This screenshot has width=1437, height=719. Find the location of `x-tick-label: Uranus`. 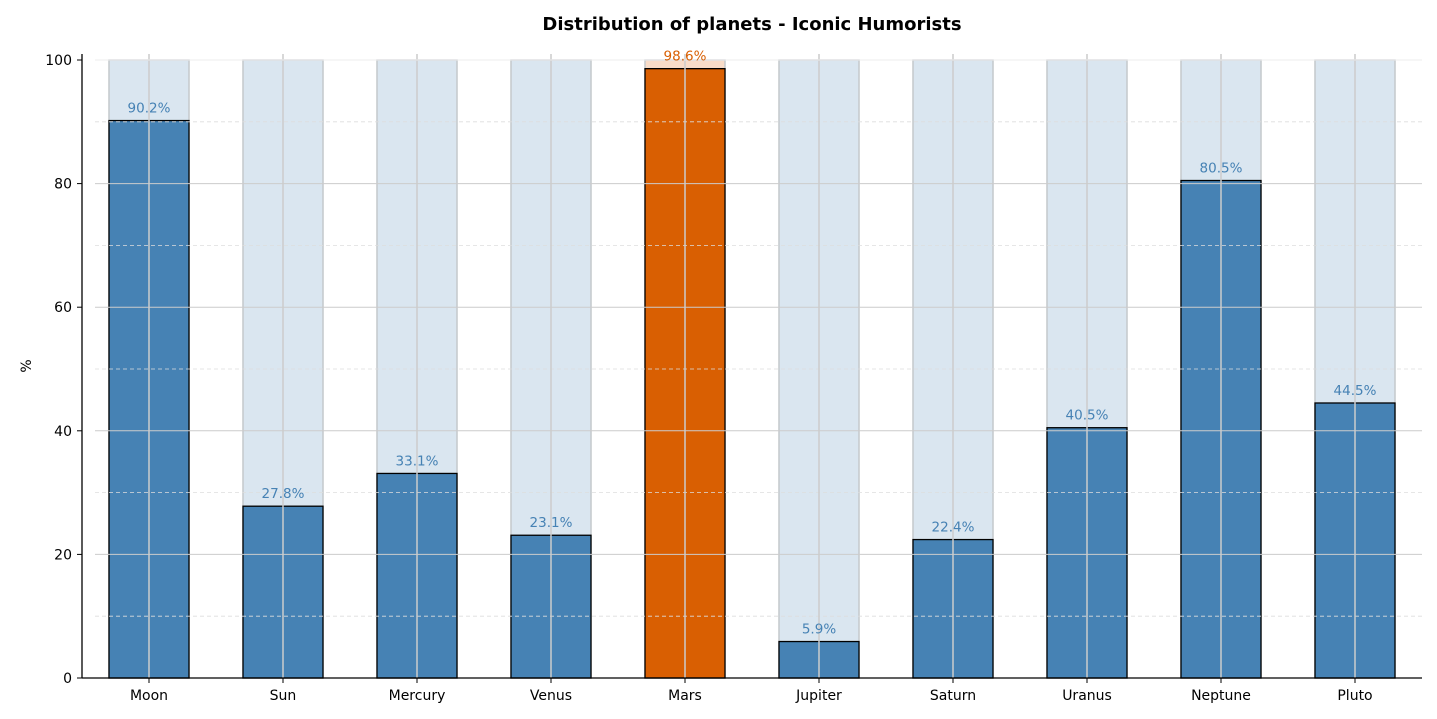

x-tick-label: Uranus is located at coordinates (1087, 696).